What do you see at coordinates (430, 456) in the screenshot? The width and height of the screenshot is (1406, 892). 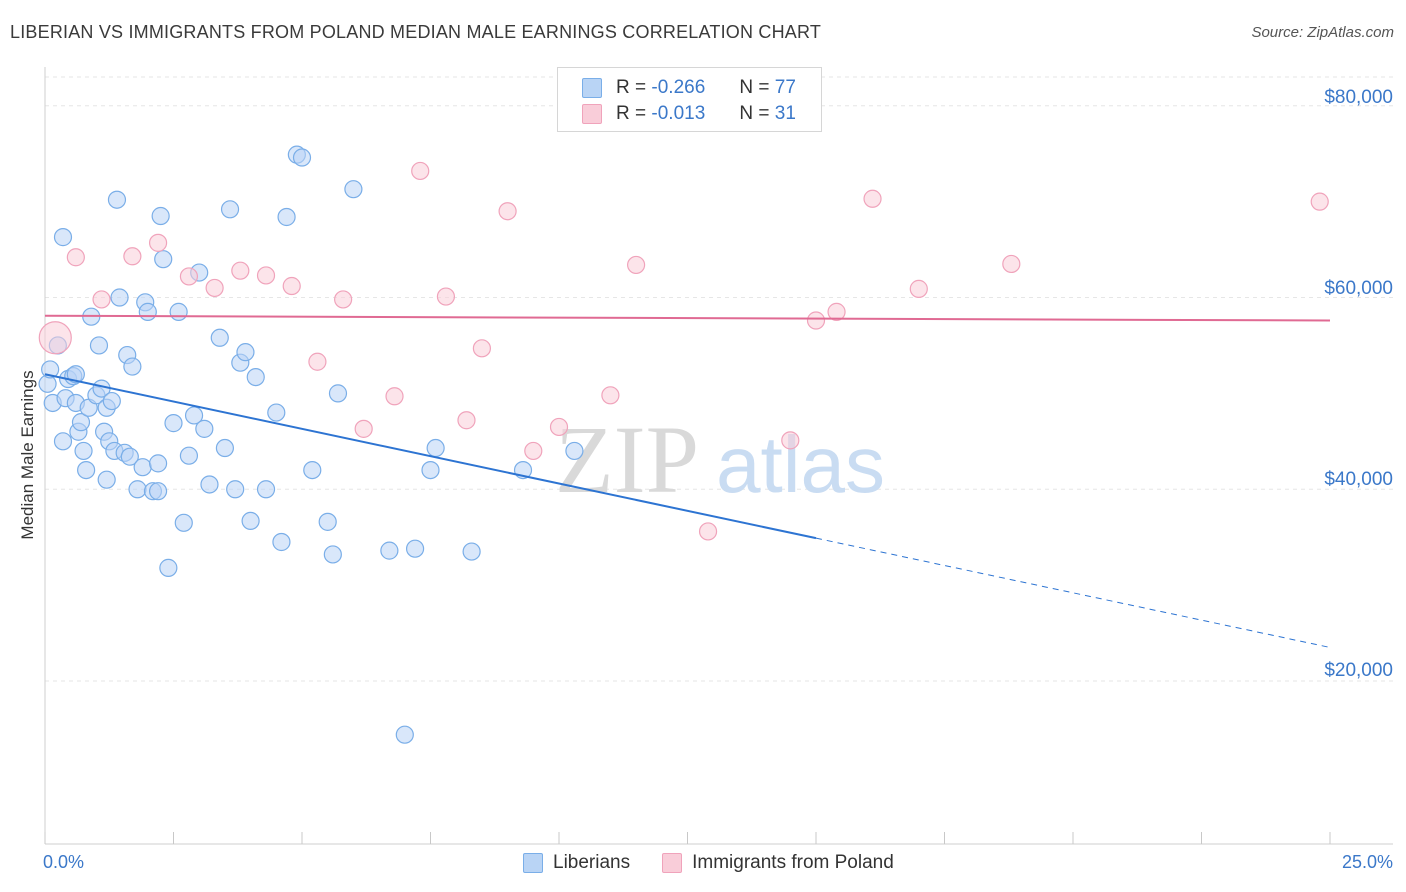 I see `trend-line-liberians` at bounding box center [430, 456].